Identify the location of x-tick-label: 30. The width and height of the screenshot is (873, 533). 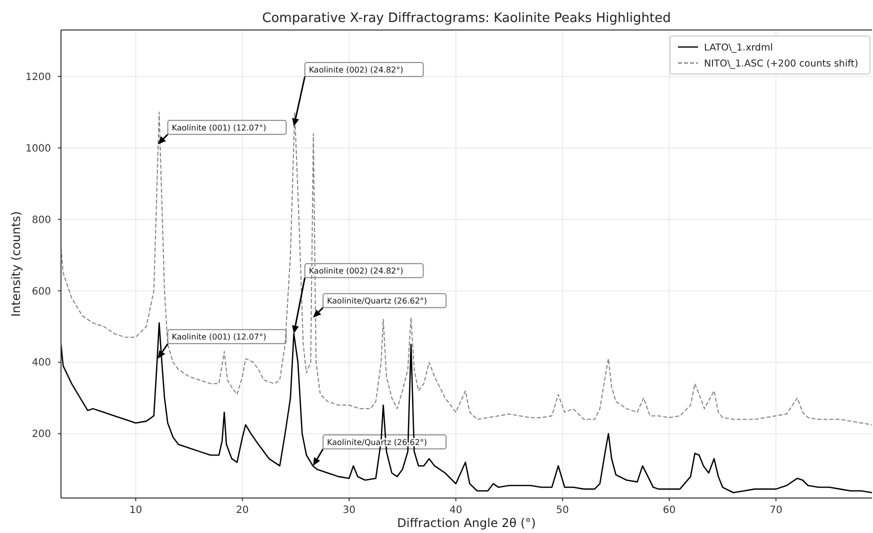
(349, 510).